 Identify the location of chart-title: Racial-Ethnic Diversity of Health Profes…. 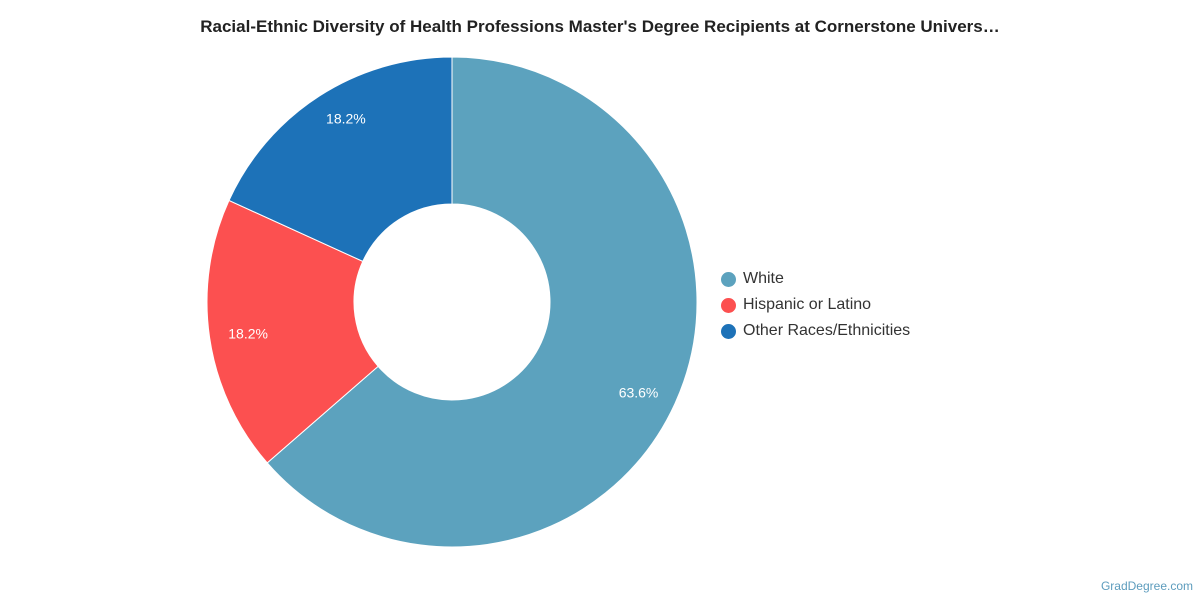
(600, 26).